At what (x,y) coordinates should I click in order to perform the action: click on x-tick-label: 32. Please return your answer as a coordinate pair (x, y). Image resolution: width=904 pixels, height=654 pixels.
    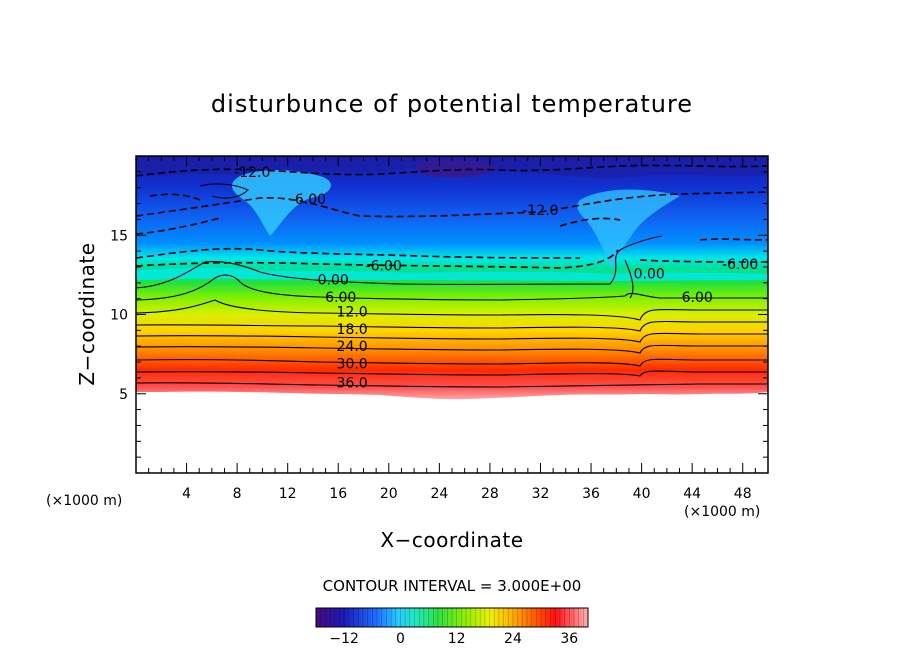
    Looking at the image, I should click on (541, 494).